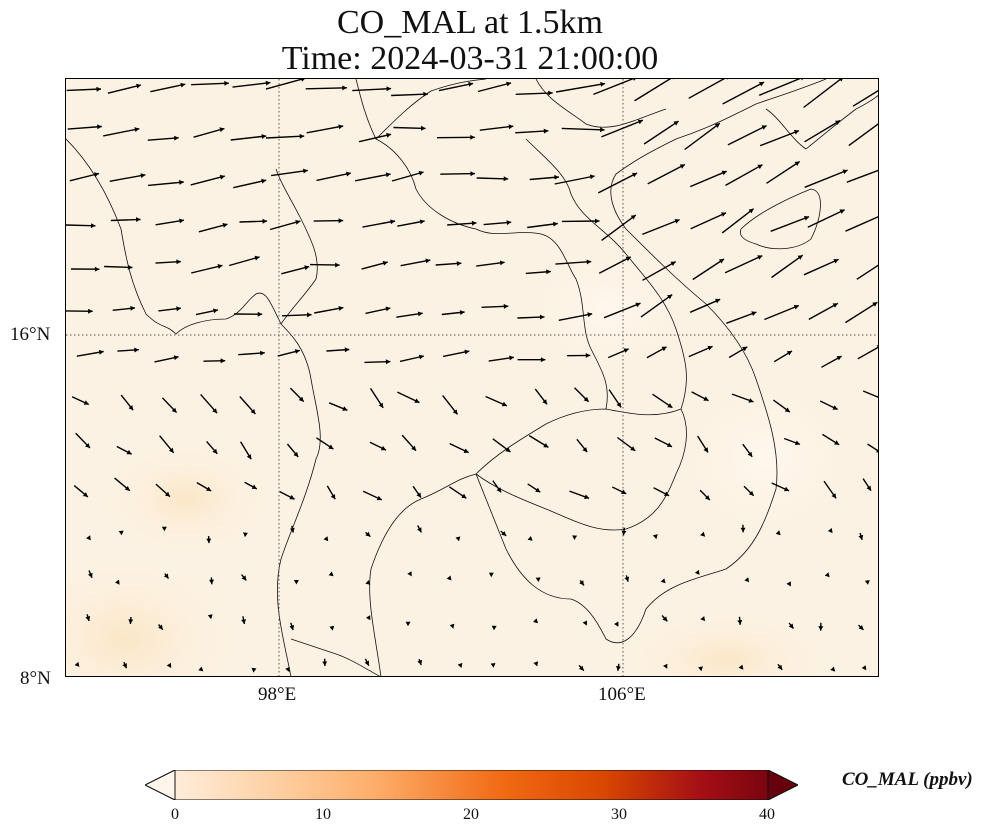  What do you see at coordinates (601, 103) in the screenshot?
I see `border-china-vietnam` at bounding box center [601, 103].